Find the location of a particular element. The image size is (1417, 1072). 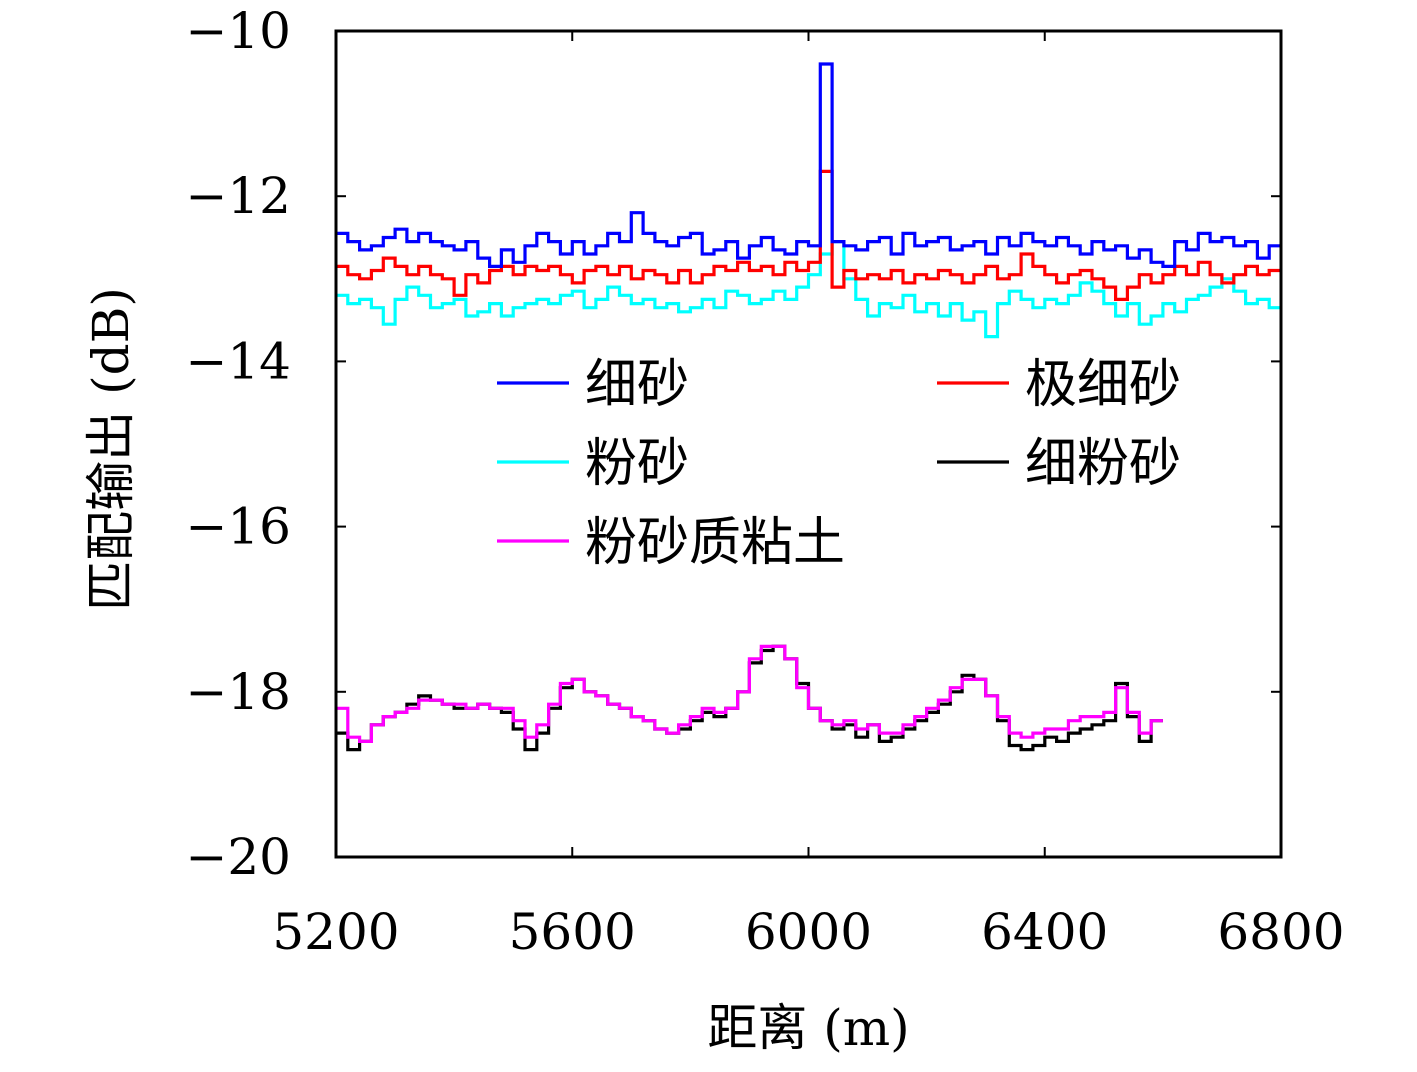

x-tick-label: 6000 is located at coordinates (808, 932).